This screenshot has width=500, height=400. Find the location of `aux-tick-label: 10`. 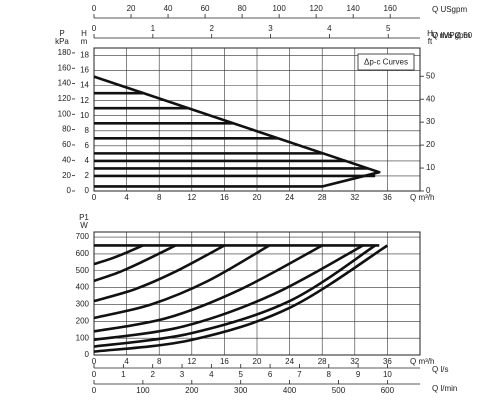

aux-tick-label: 10 is located at coordinates (387, 374).